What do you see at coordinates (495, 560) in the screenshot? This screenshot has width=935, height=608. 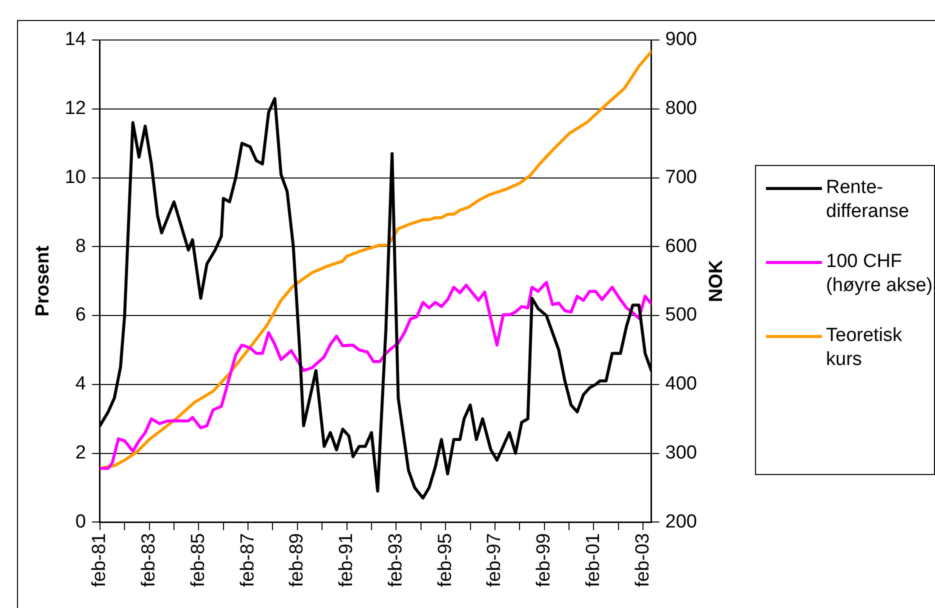 I see `x-tick-label: feb-97` at bounding box center [495, 560].